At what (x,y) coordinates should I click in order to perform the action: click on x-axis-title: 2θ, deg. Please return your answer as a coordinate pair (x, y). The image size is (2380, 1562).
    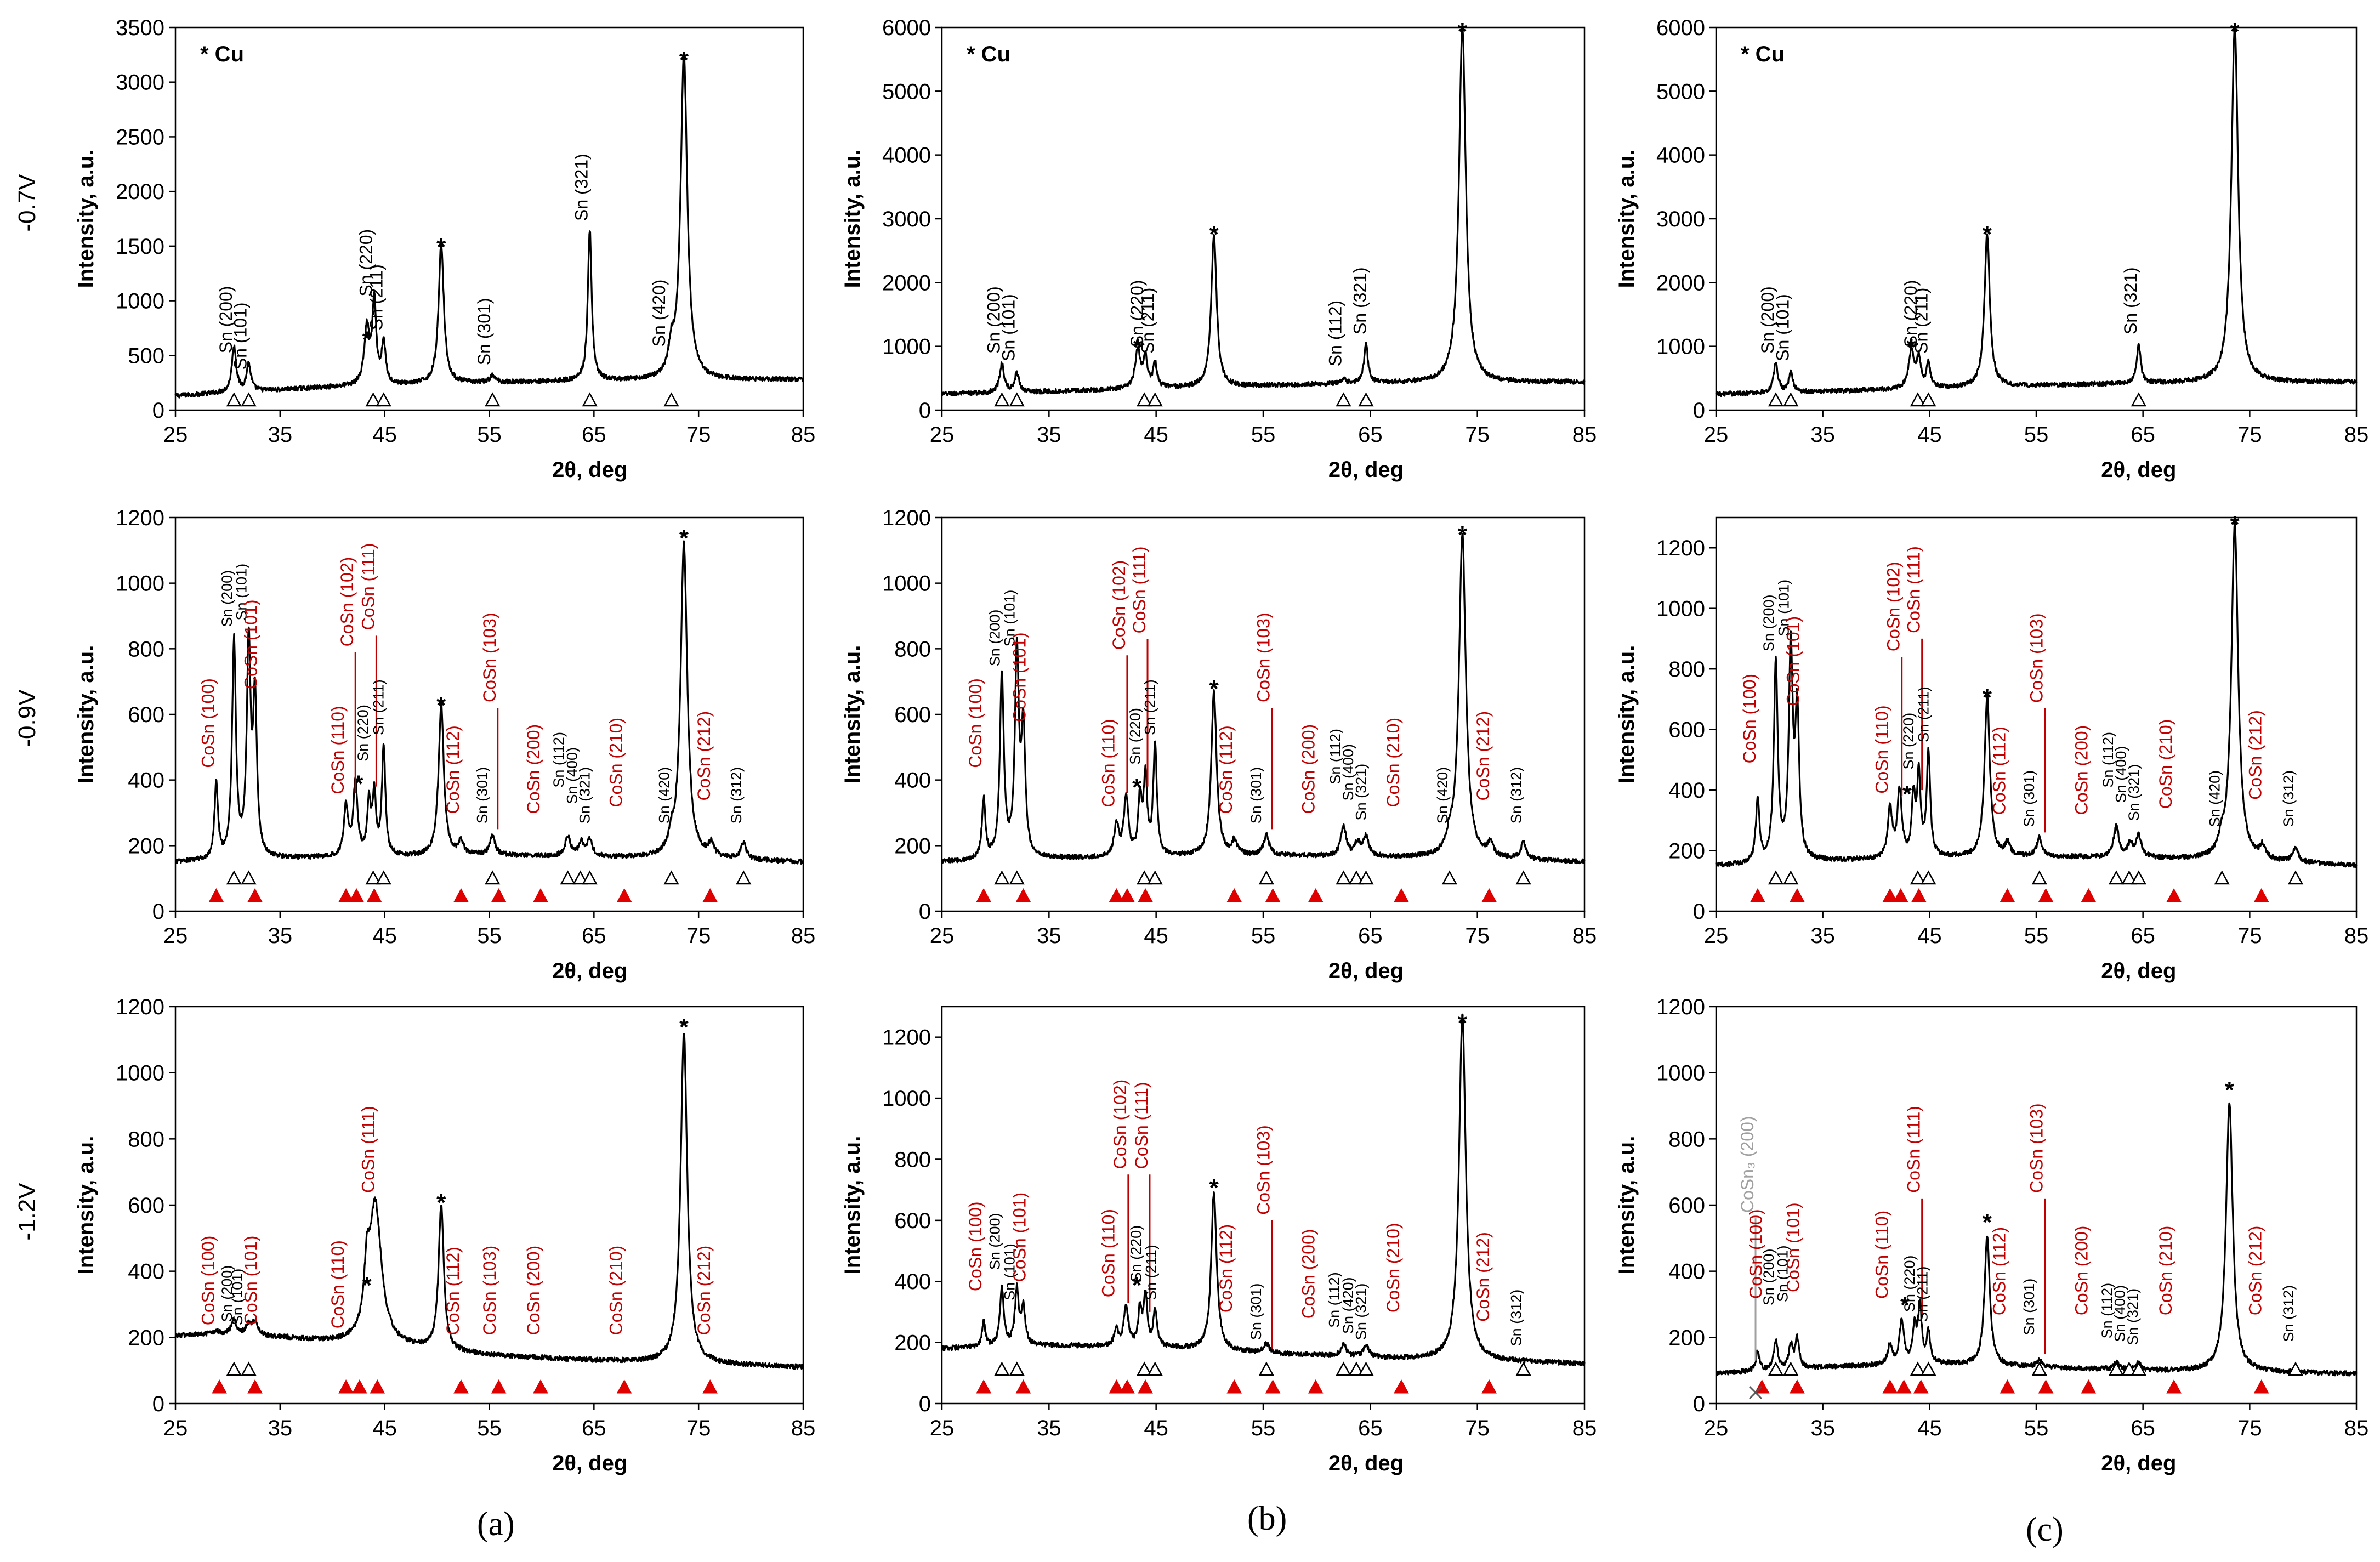
    Looking at the image, I should click on (589, 470).